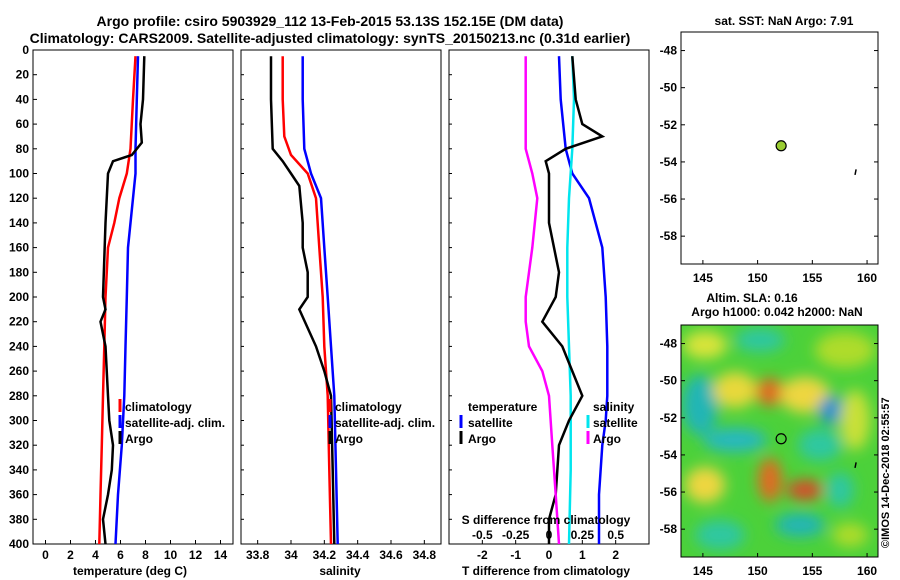  What do you see at coordinates (19, 519) in the screenshot?
I see `depth-tick-label: 380` at bounding box center [19, 519].